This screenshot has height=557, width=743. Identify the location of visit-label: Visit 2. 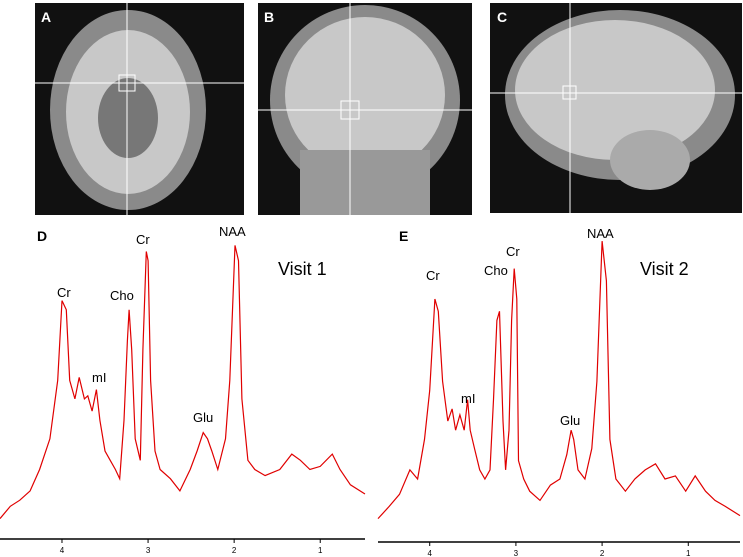
(664, 269).